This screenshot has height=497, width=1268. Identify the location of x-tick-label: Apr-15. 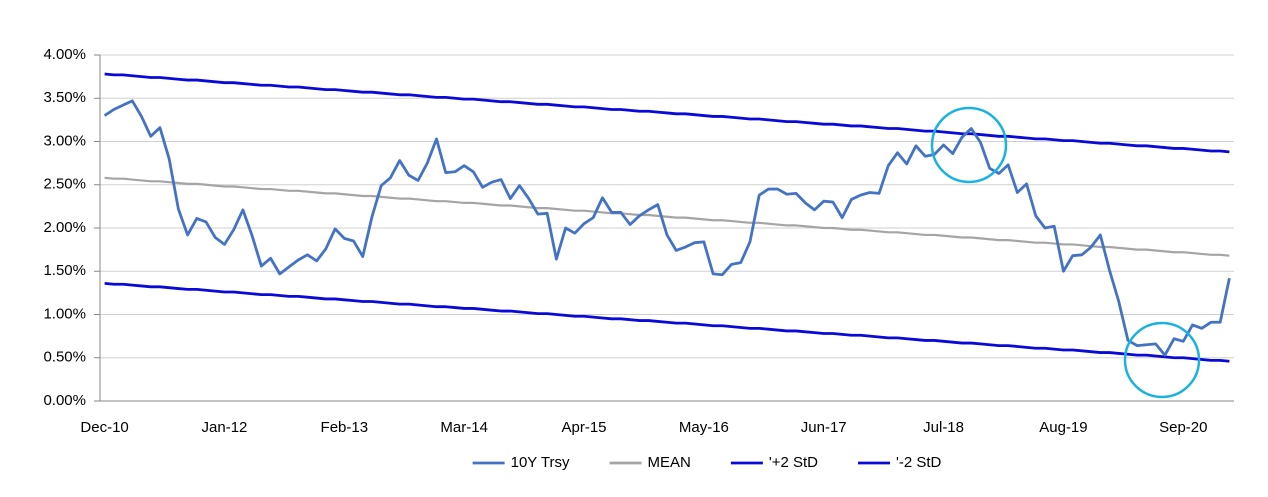
(584, 427).